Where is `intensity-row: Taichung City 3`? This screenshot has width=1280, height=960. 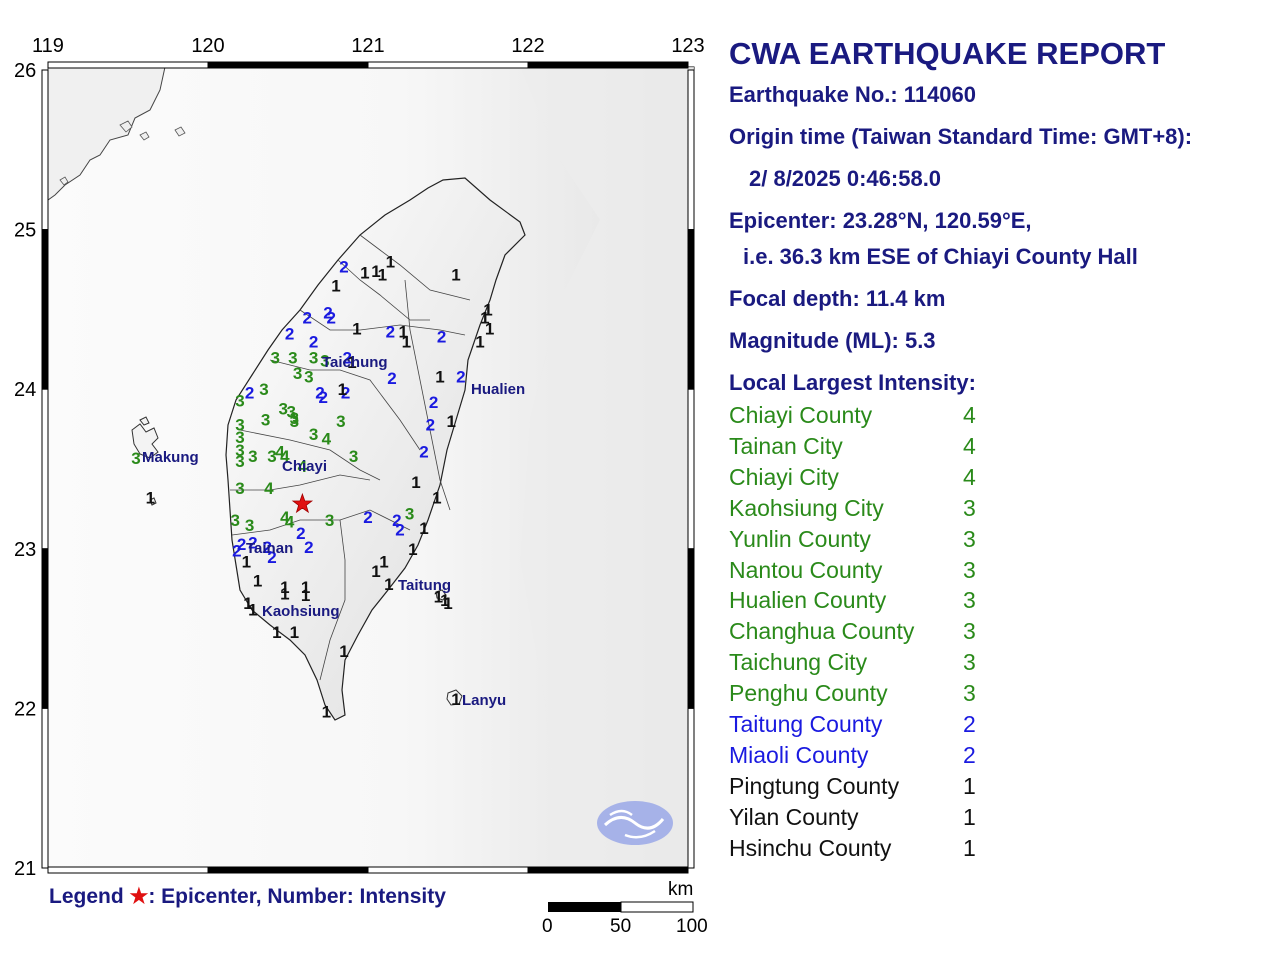 intensity-row: Taichung City 3 is located at coordinates (859, 664).